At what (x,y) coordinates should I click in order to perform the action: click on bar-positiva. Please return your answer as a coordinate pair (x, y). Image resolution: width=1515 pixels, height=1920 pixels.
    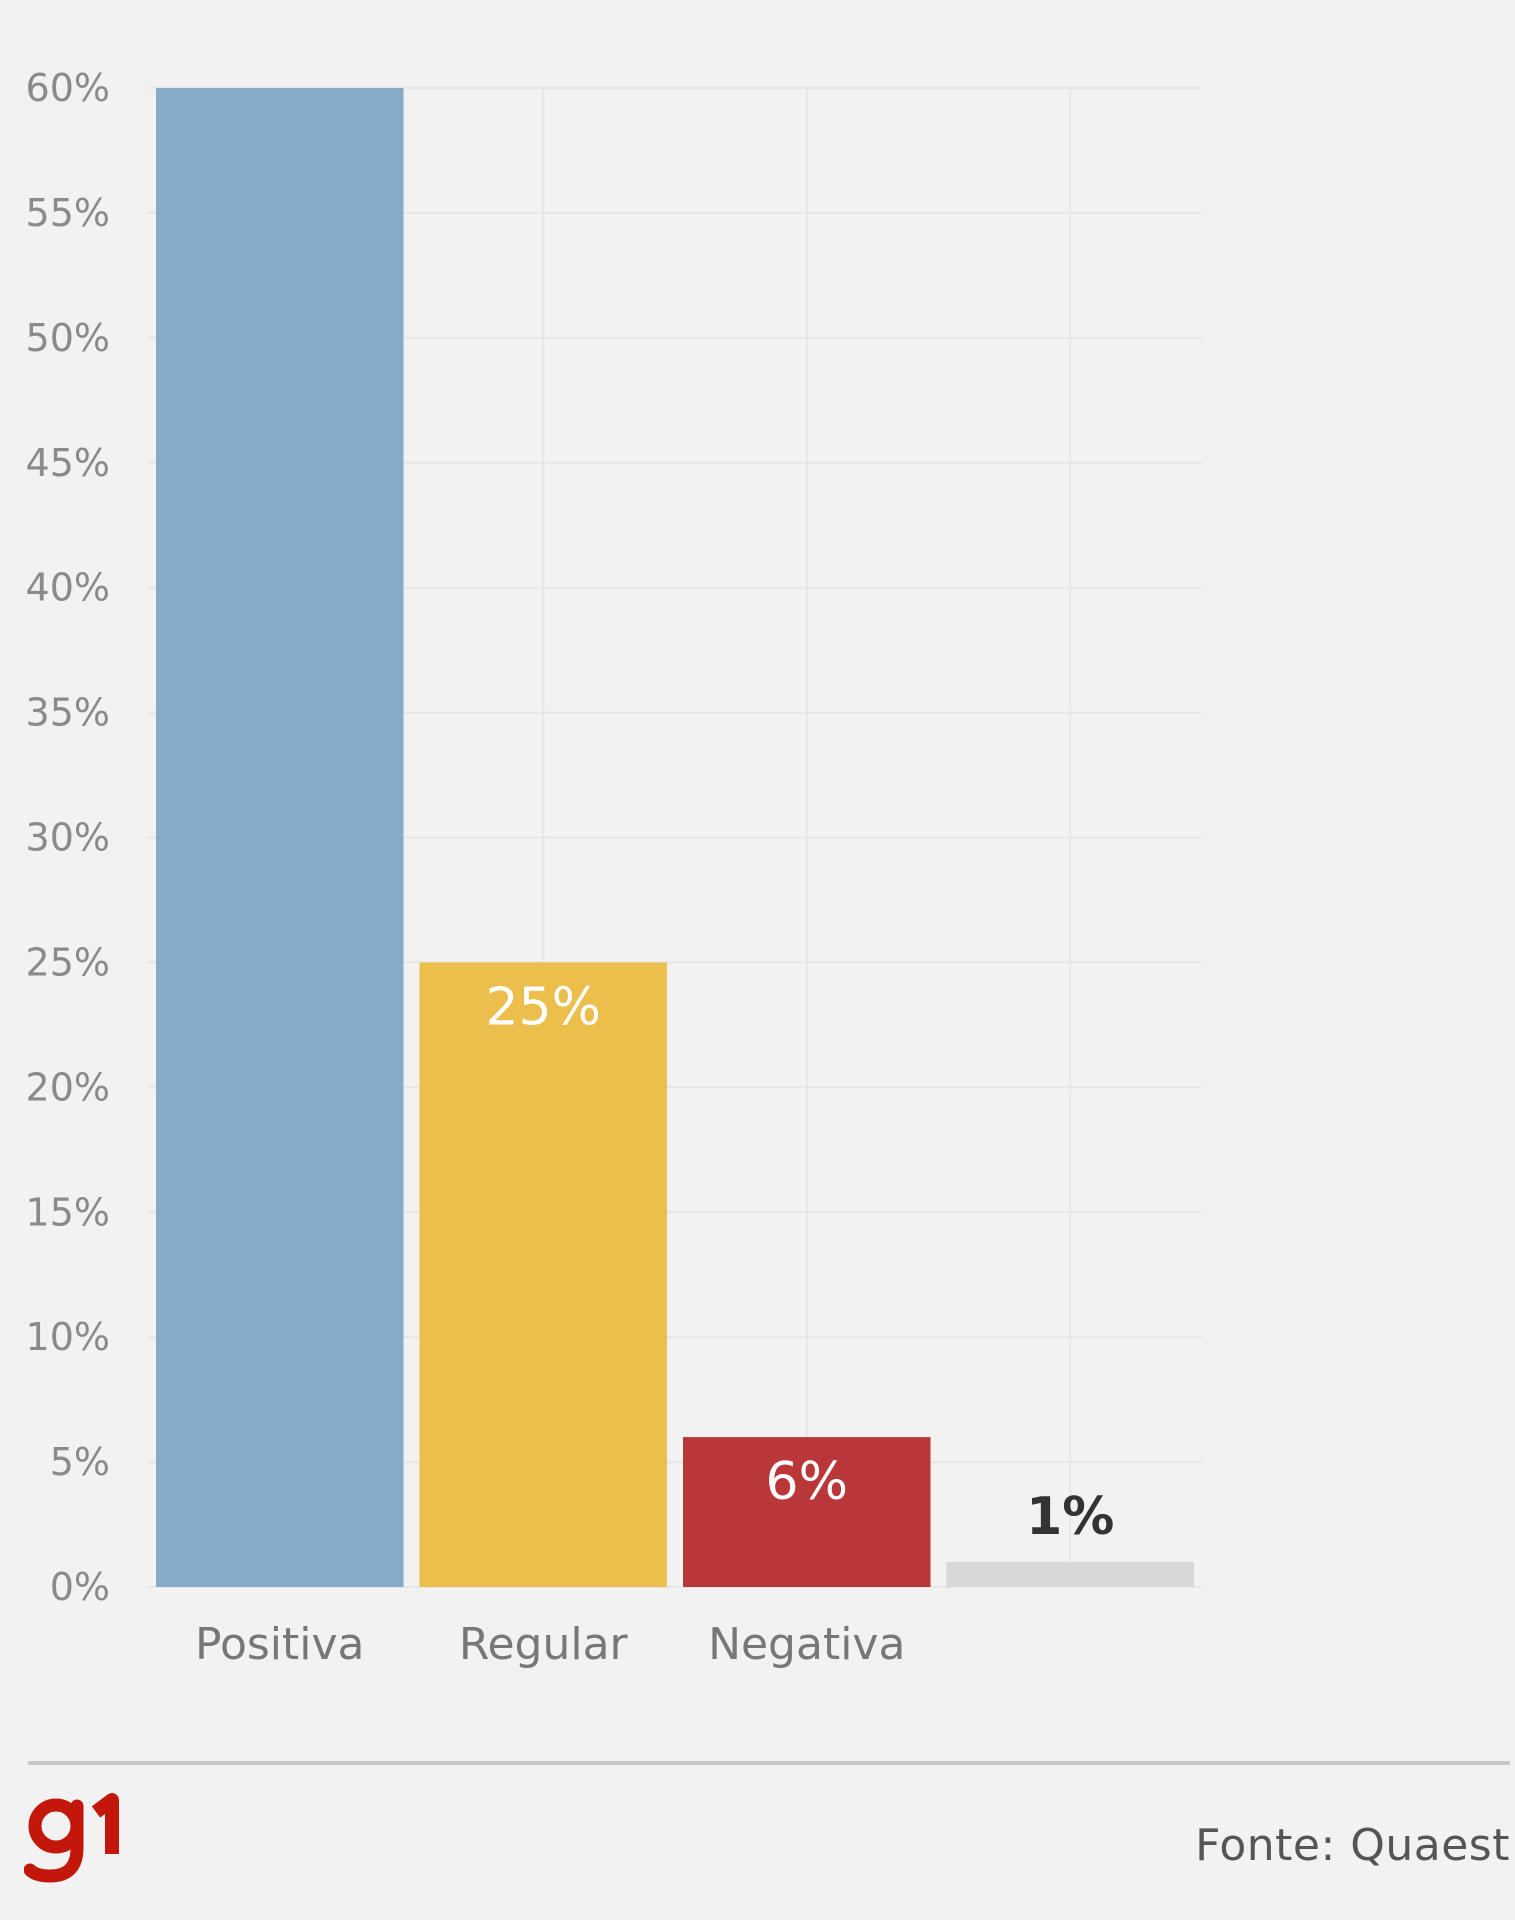
    Looking at the image, I should click on (280, 837).